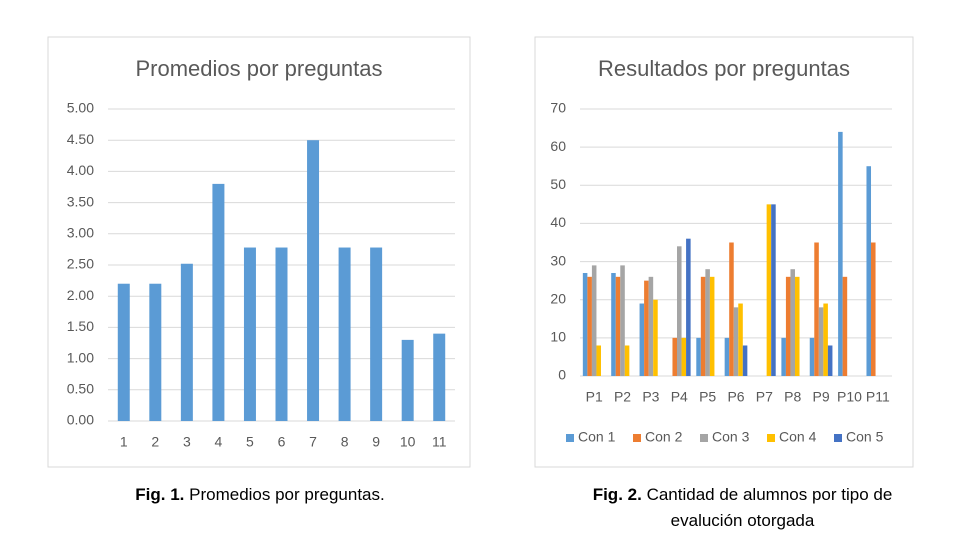 The width and height of the screenshot is (967, 559). I want to click on x-tick-label: P10, so click(849, 397).